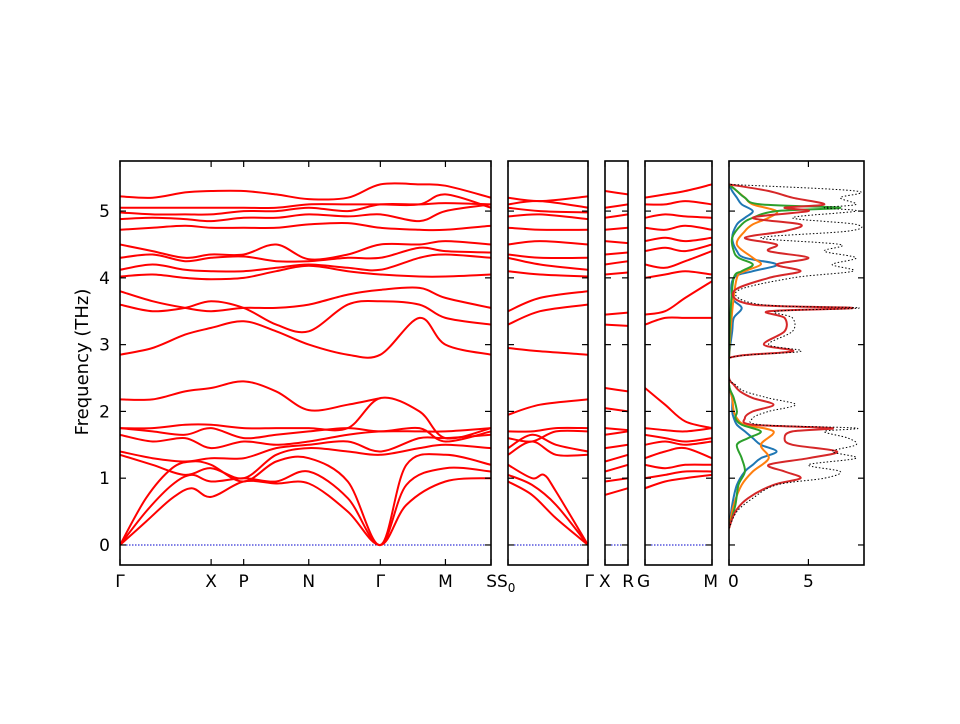 This screenshot has width=960, height=724. Describe the element at coordinates (104, 279) in the screenshot. I see `y-tick-label: 4` at that location.